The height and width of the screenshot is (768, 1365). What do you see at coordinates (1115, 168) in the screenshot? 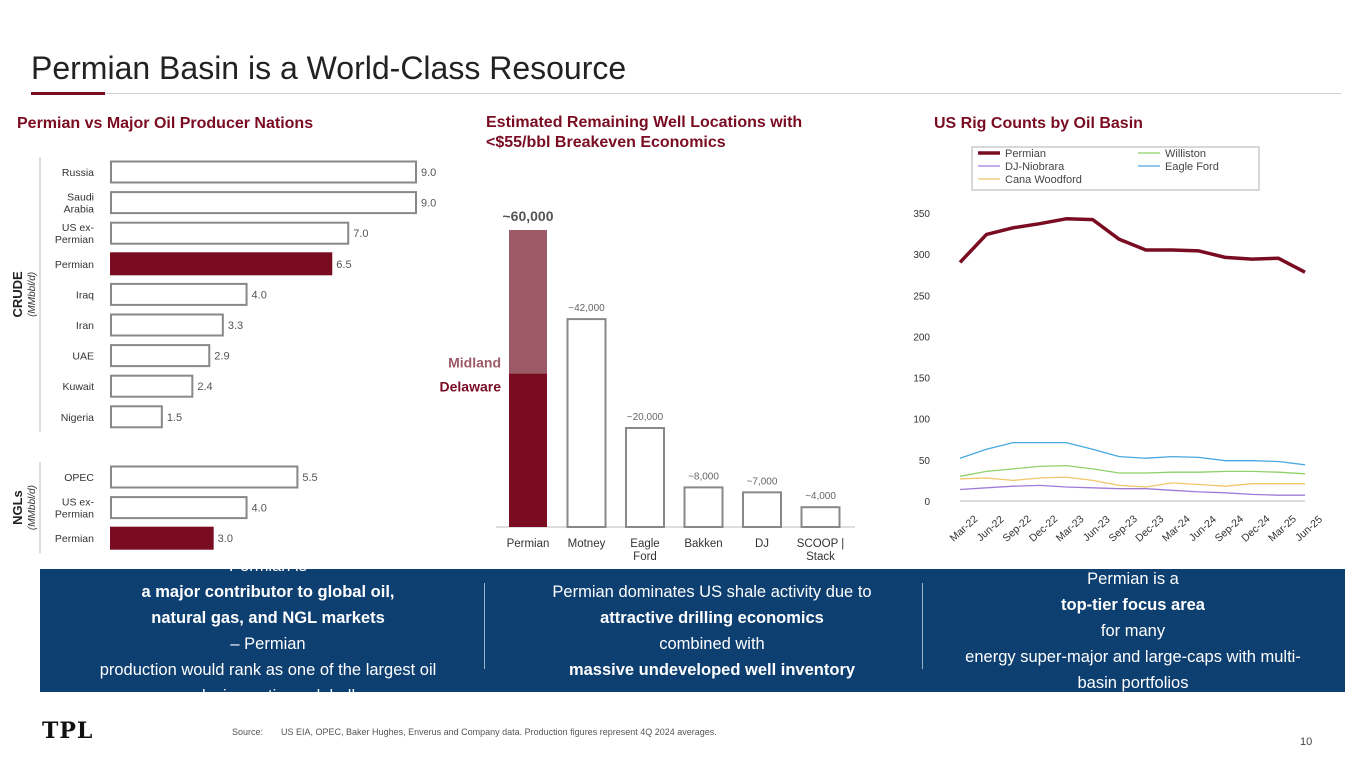
I see `legend-box` at bounding box center [1115, 168].